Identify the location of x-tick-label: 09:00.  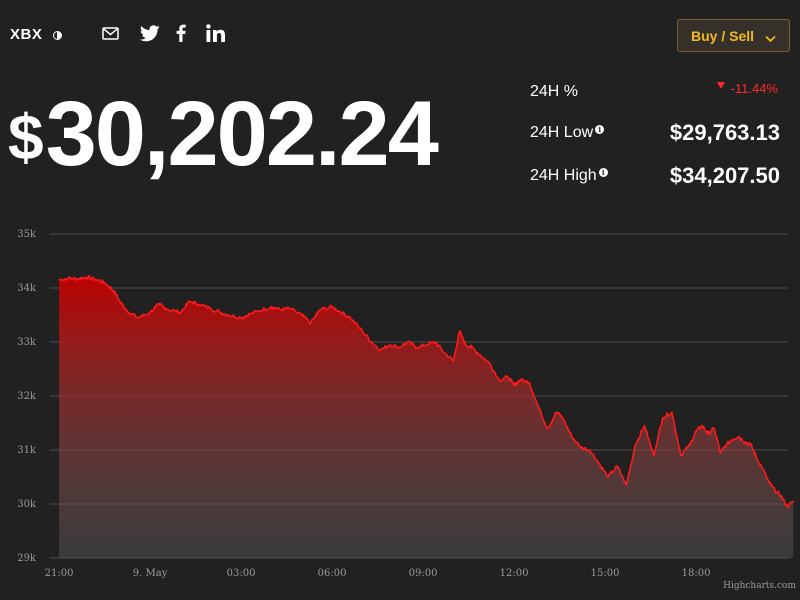
(423, 573).